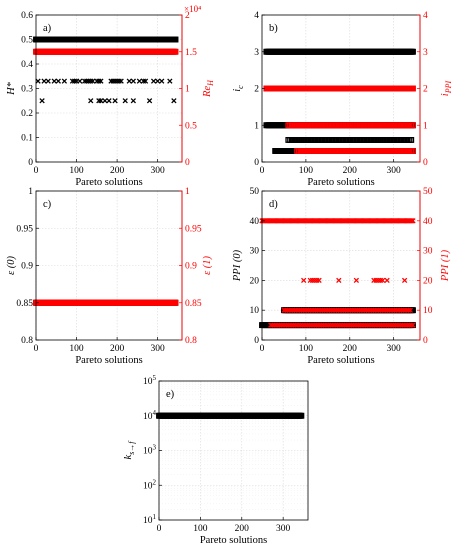  I want to click on y-tick-label: 0.95, so click(24, 229).